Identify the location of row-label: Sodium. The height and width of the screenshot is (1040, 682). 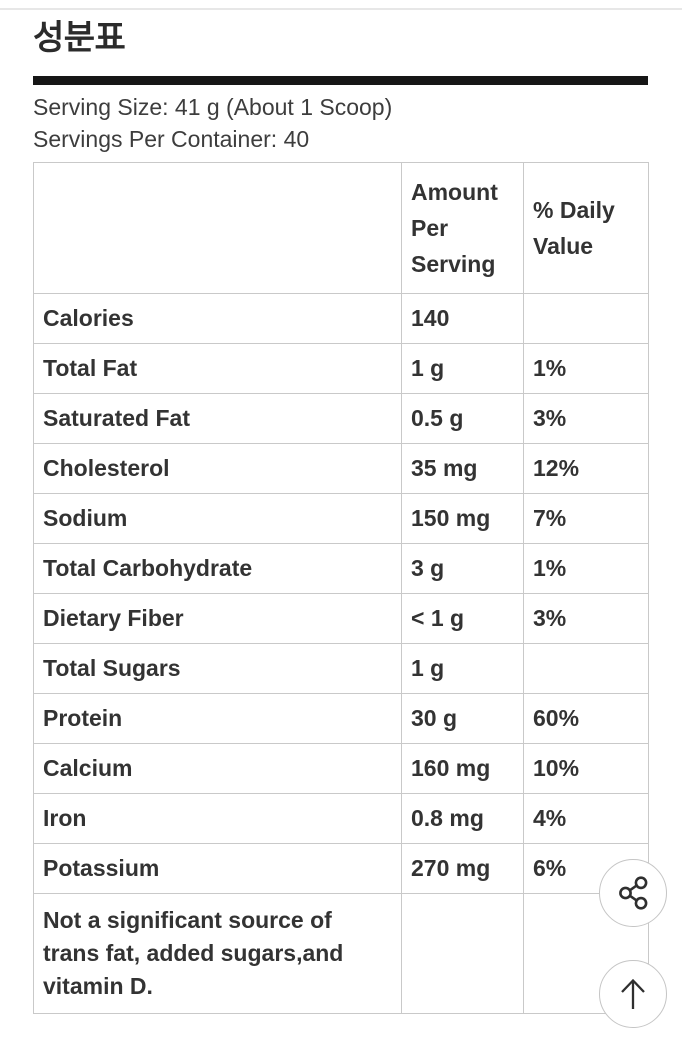
(217, 518).